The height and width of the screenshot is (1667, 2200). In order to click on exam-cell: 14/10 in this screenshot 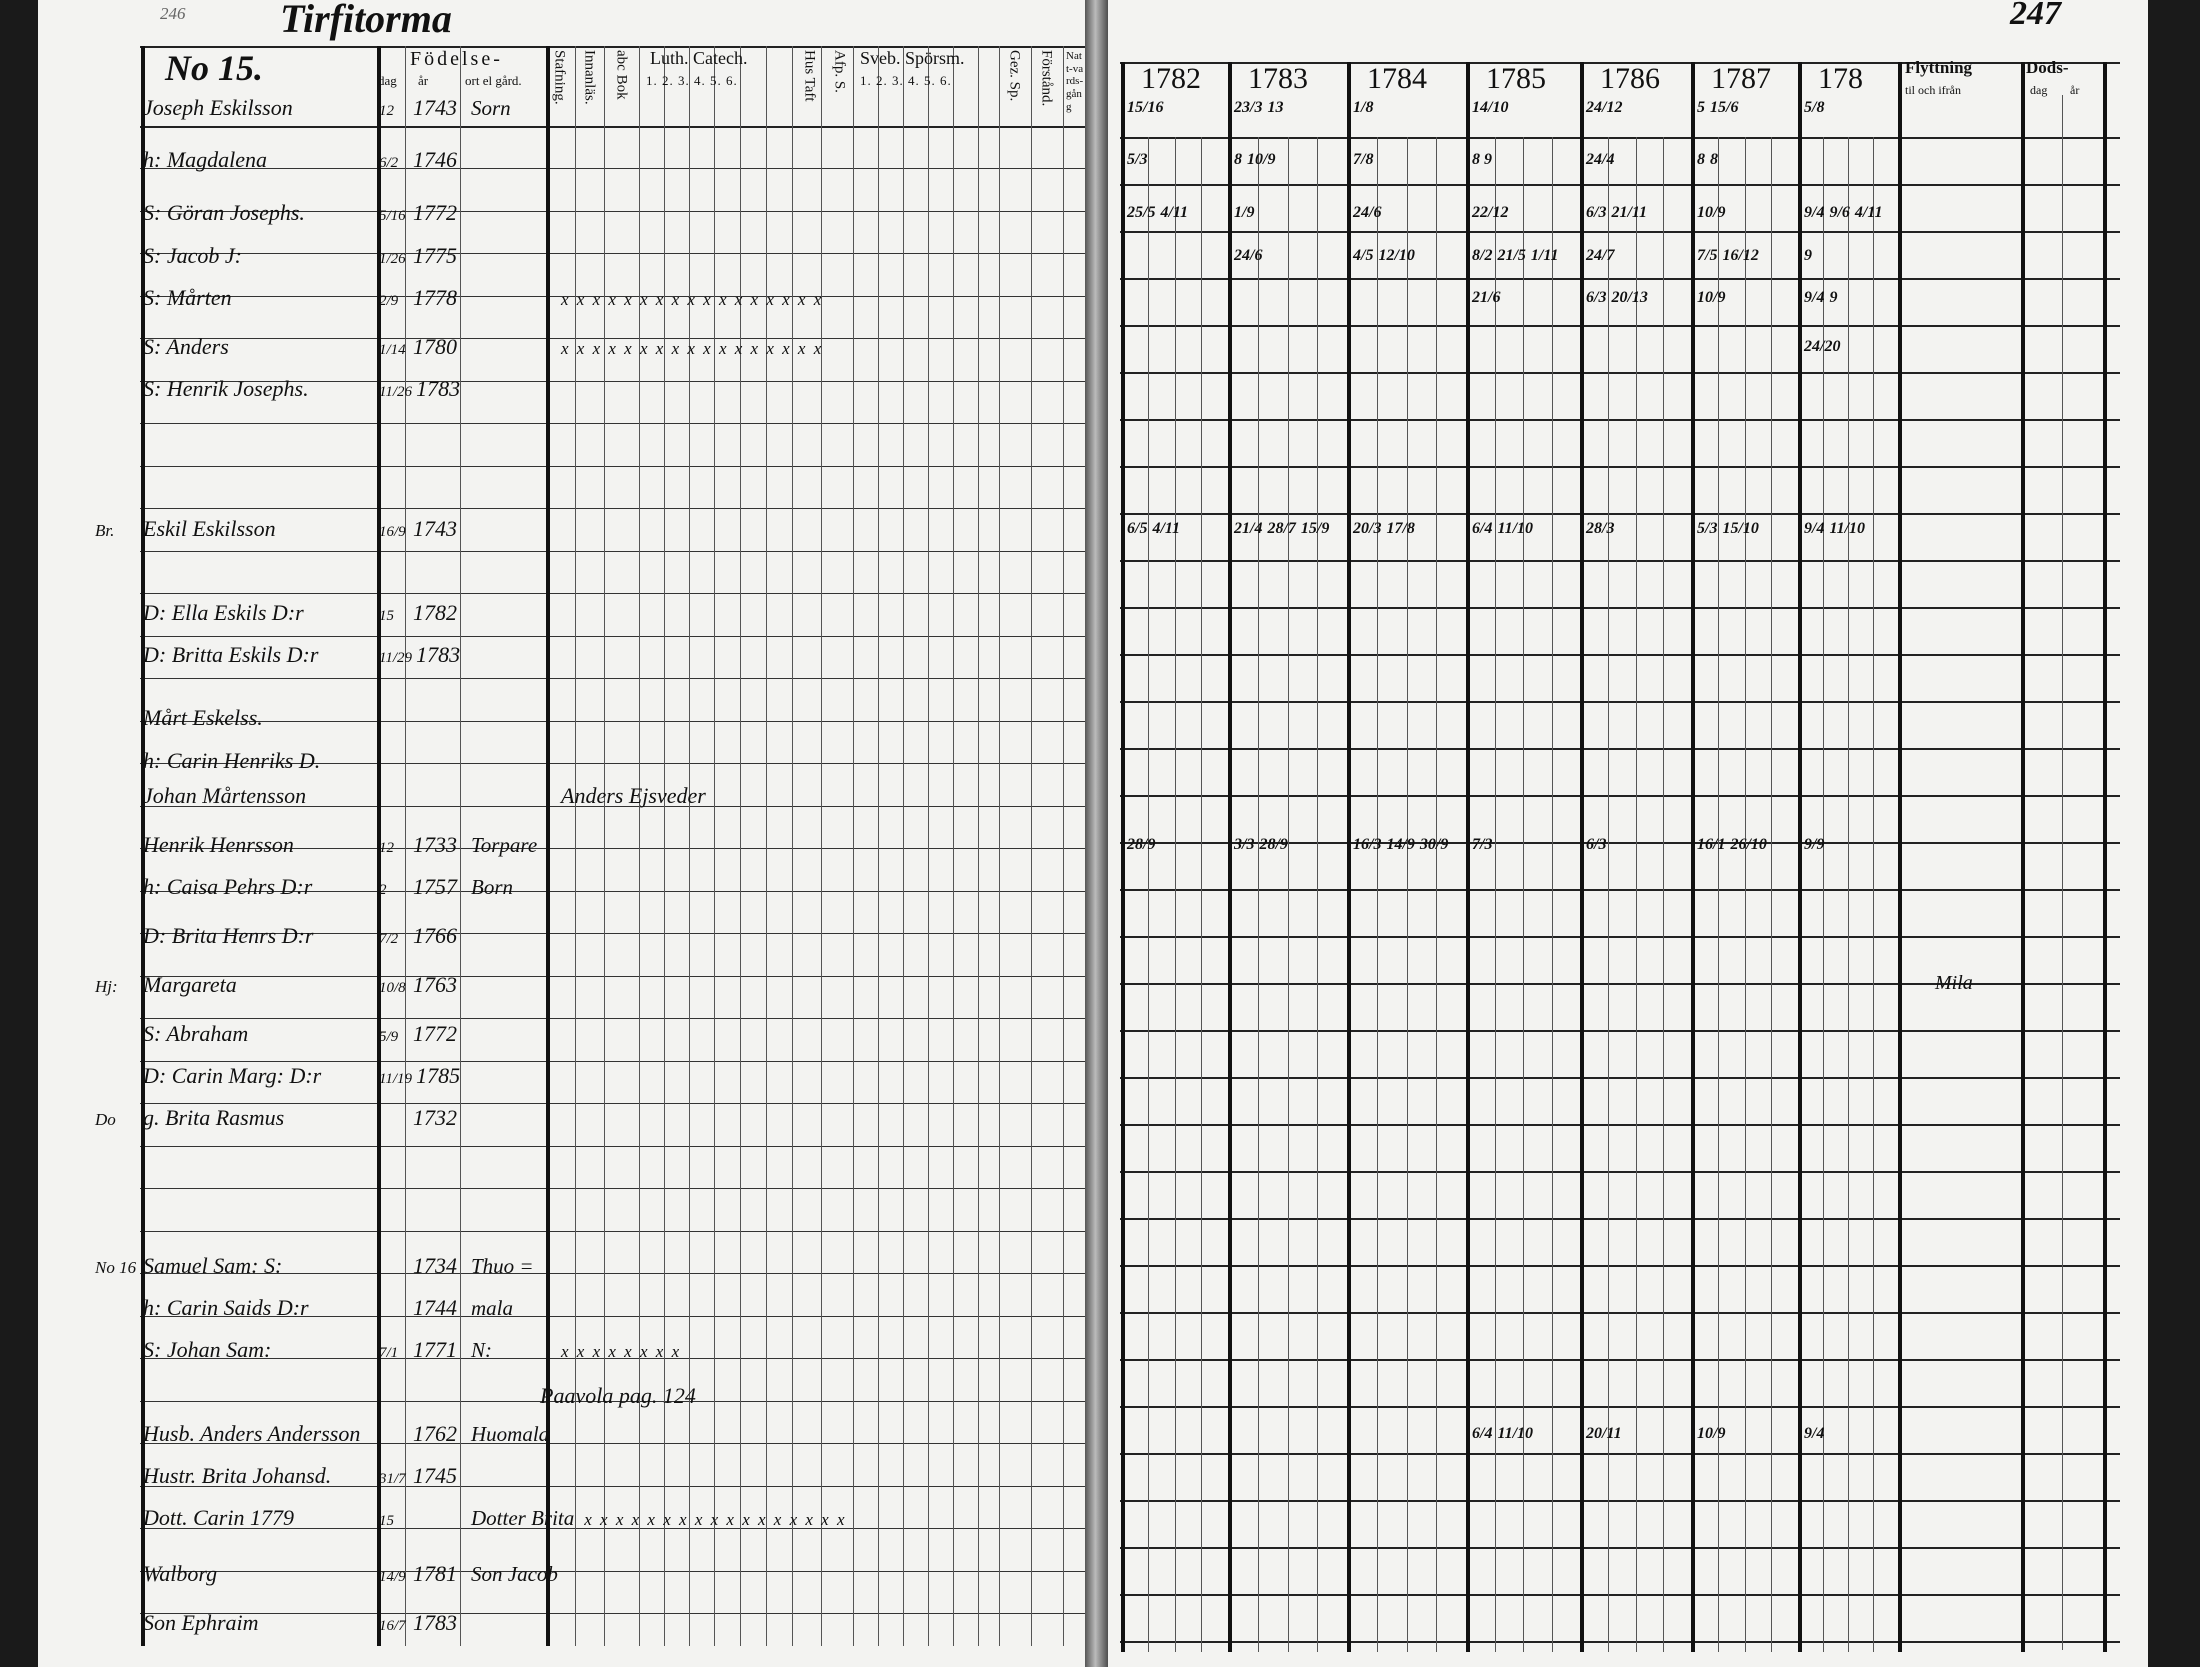, I will do `click(1490, 108)`.